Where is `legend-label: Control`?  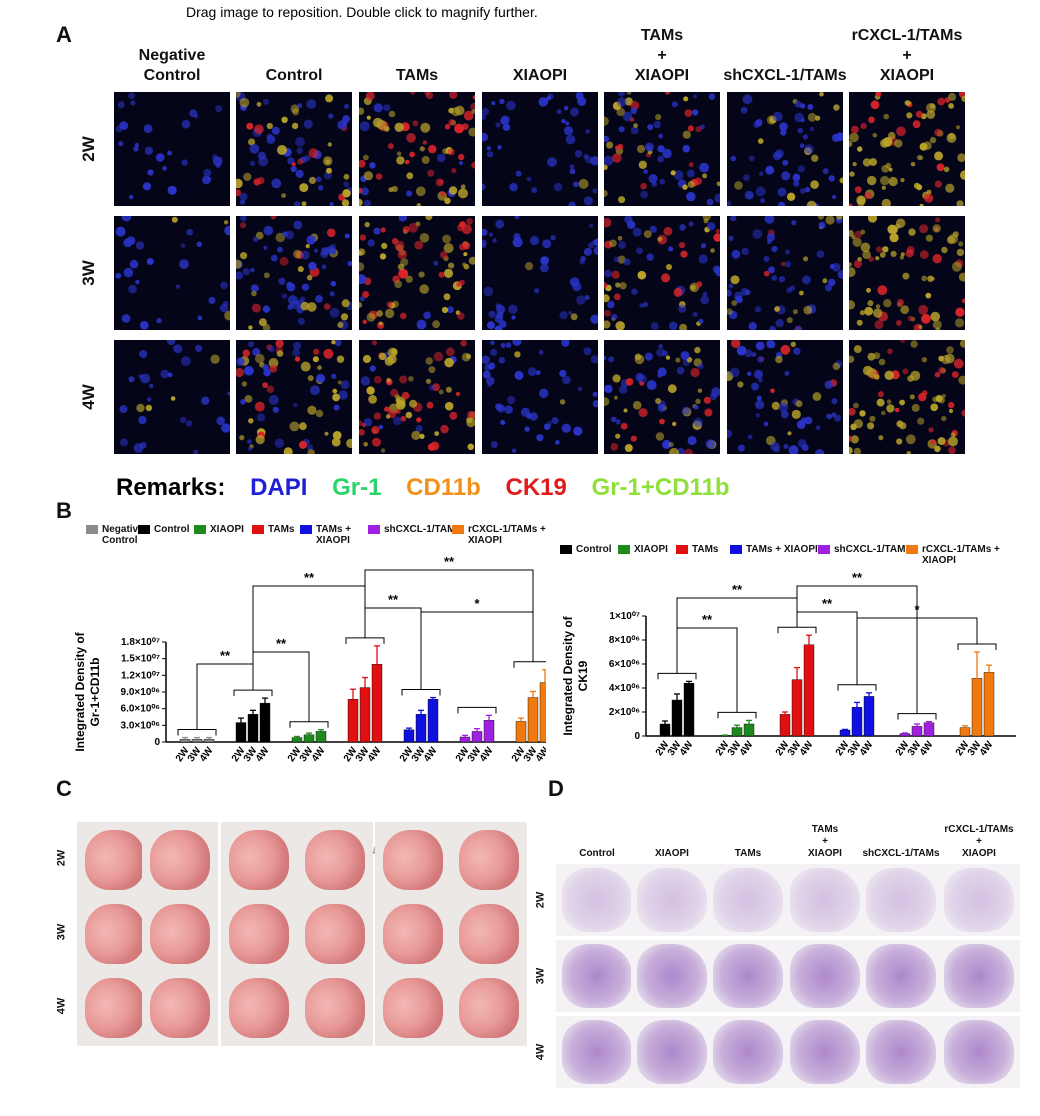 legend-label: Control is located at coordinates (172, 529).